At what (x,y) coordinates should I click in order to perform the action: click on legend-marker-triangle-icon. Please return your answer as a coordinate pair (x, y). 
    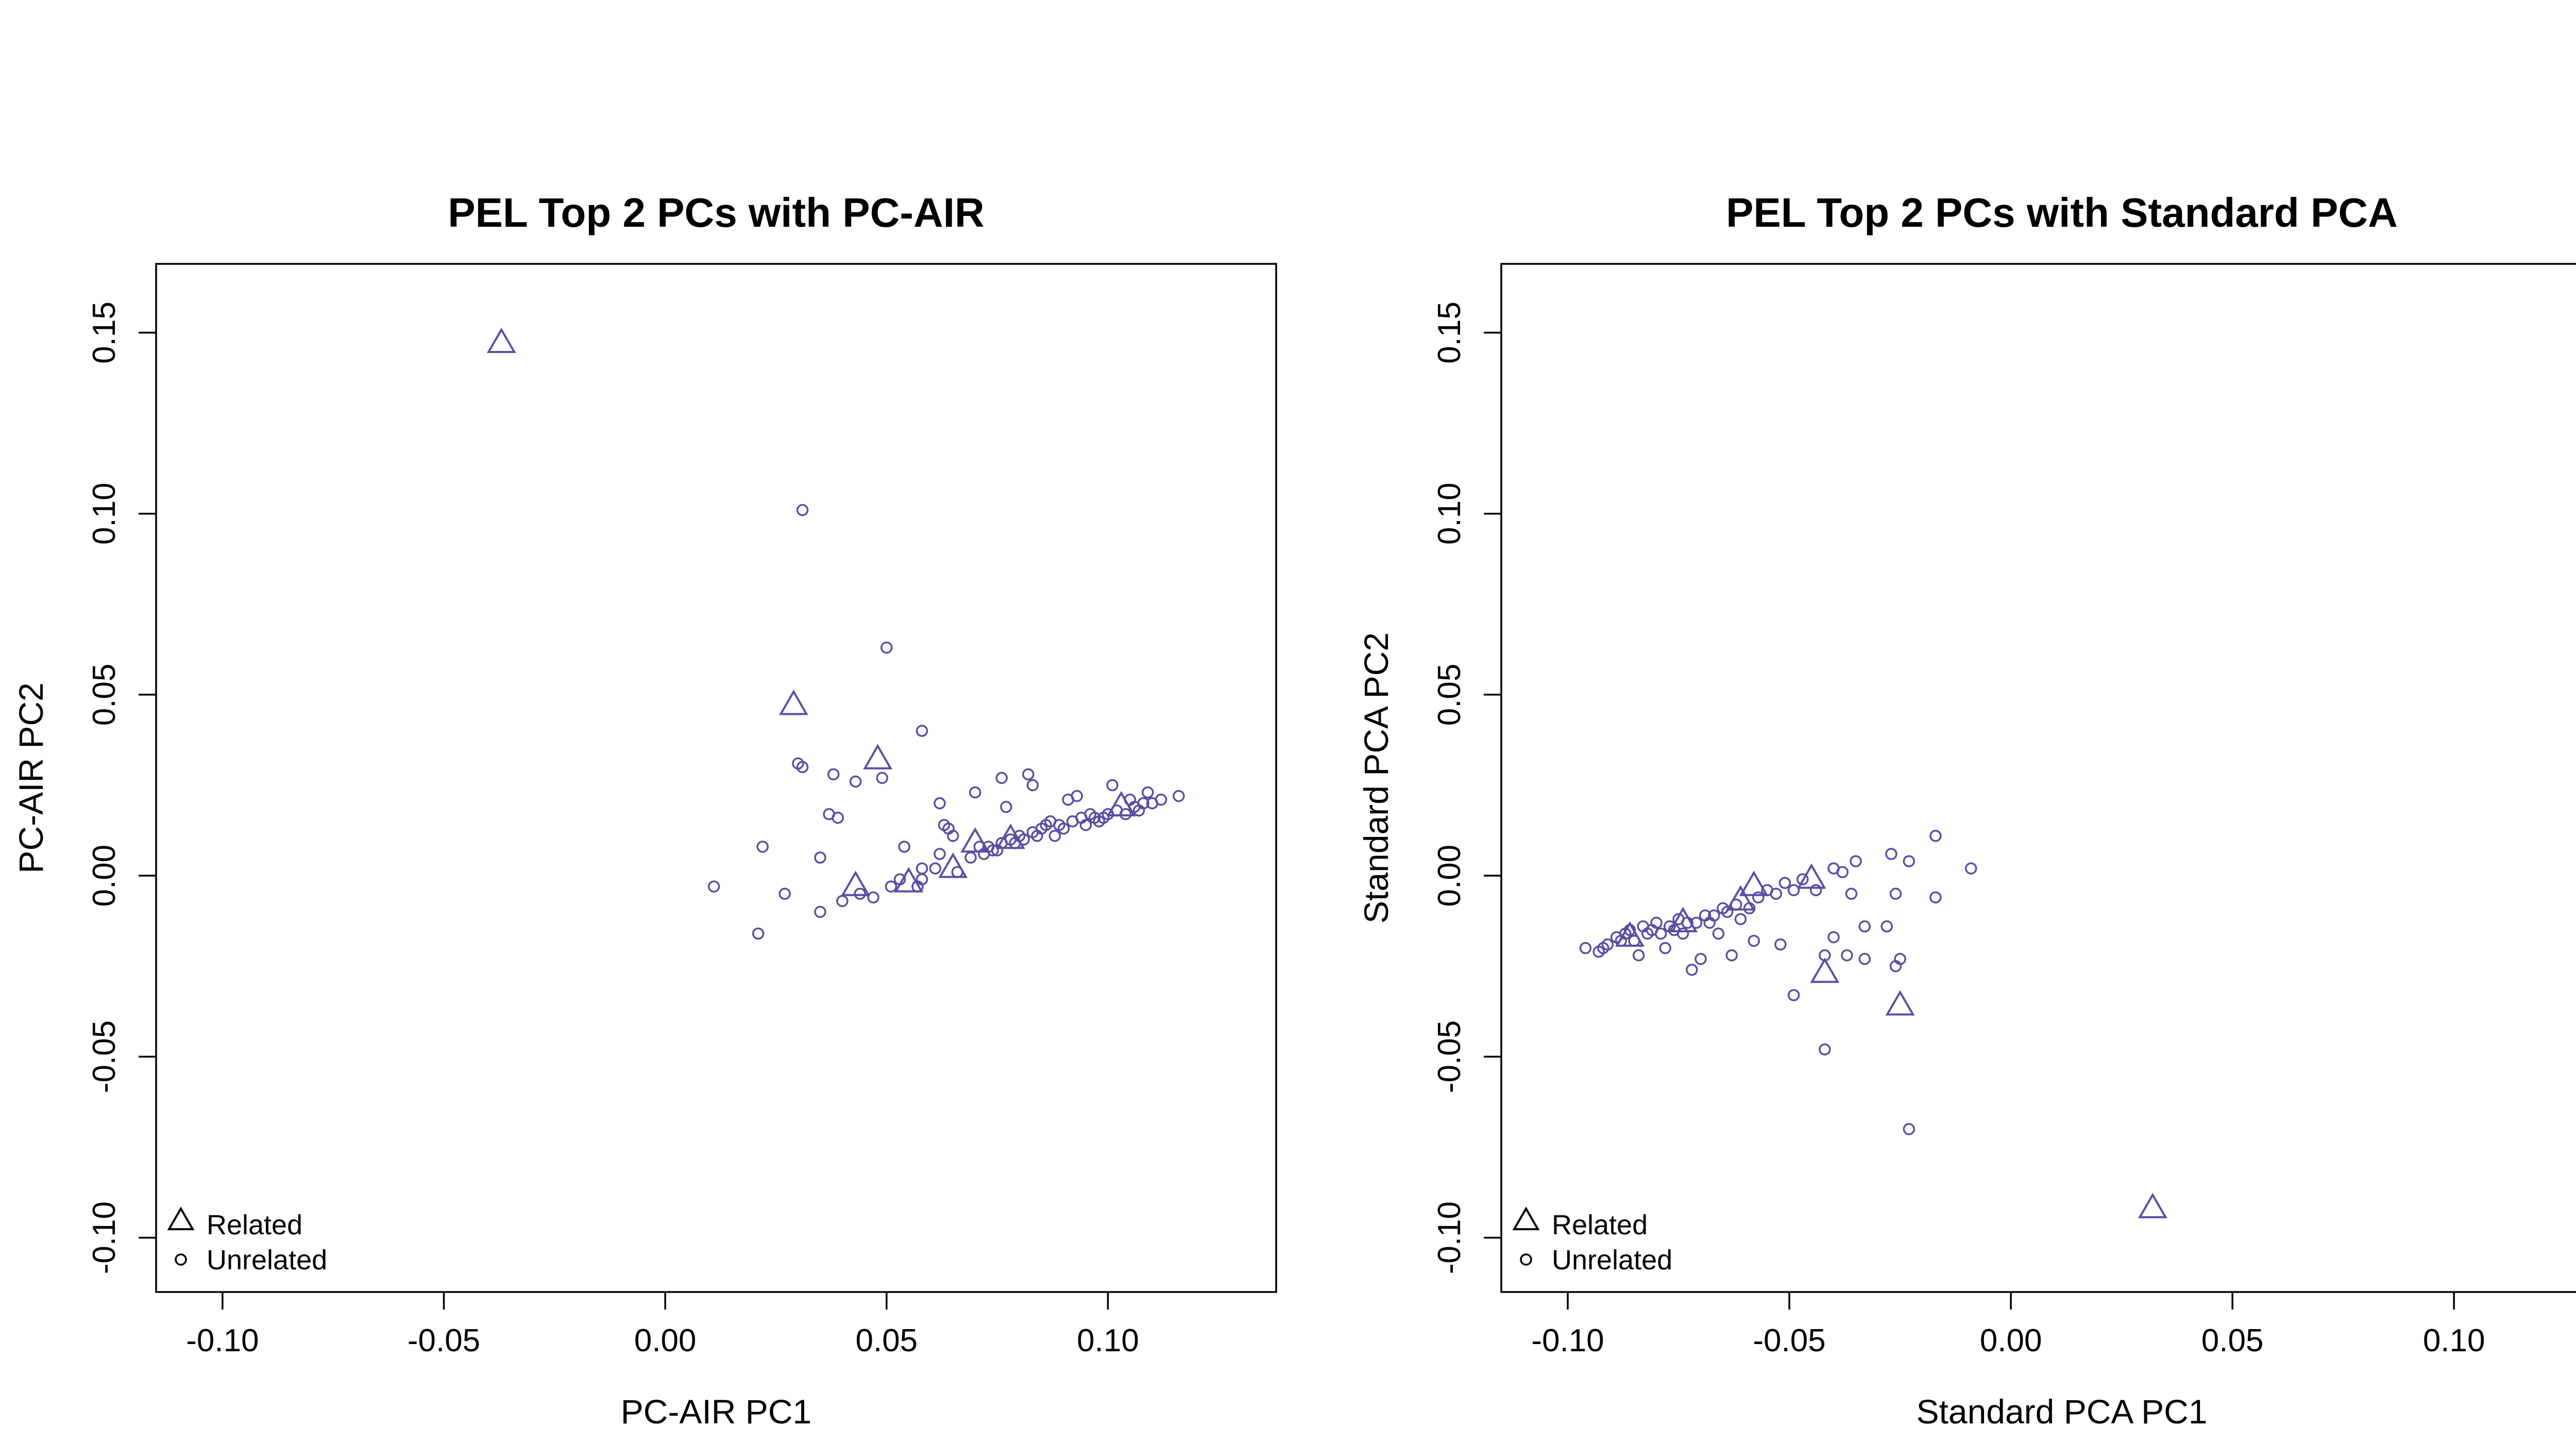
    Looking at the image, I should click on (181, 1218).